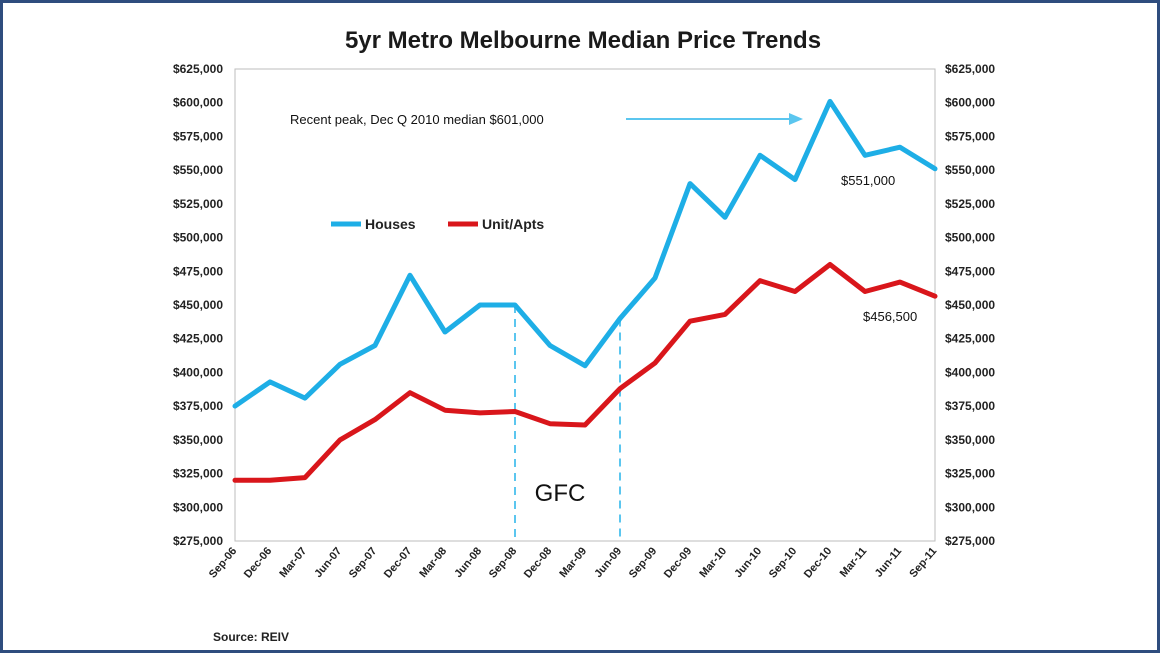 This screenshot has height=656, width=1160. What do you see at coordinates (328, 562) in the screenshot?
I see `x-tick-label: Jun-07` at bounding box center [328, 562].